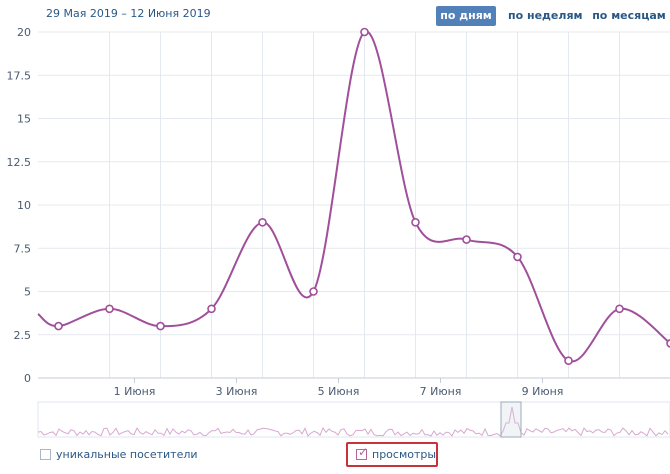 This screenshot has height=474, width=670. Describe the element at coordinates (629, 15) in the screenshot. I see `tab-by-months: по месяцам` at that location.